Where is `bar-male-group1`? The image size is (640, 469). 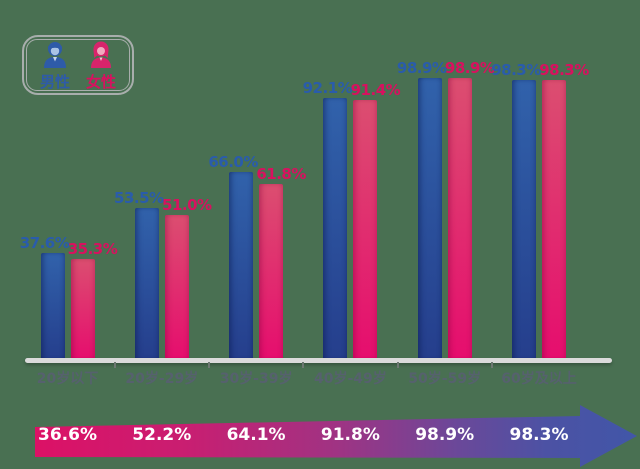
bar-male-group1 is located at coordinates (52, 306).